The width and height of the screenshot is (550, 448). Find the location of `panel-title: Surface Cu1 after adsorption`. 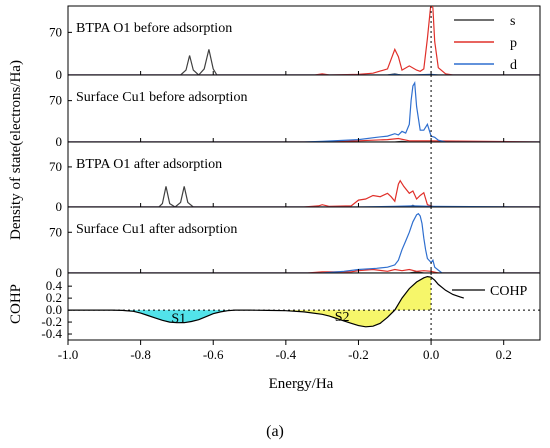

panel-title: Surface Cu1 after adsorption is located at coordinates (156, 229).